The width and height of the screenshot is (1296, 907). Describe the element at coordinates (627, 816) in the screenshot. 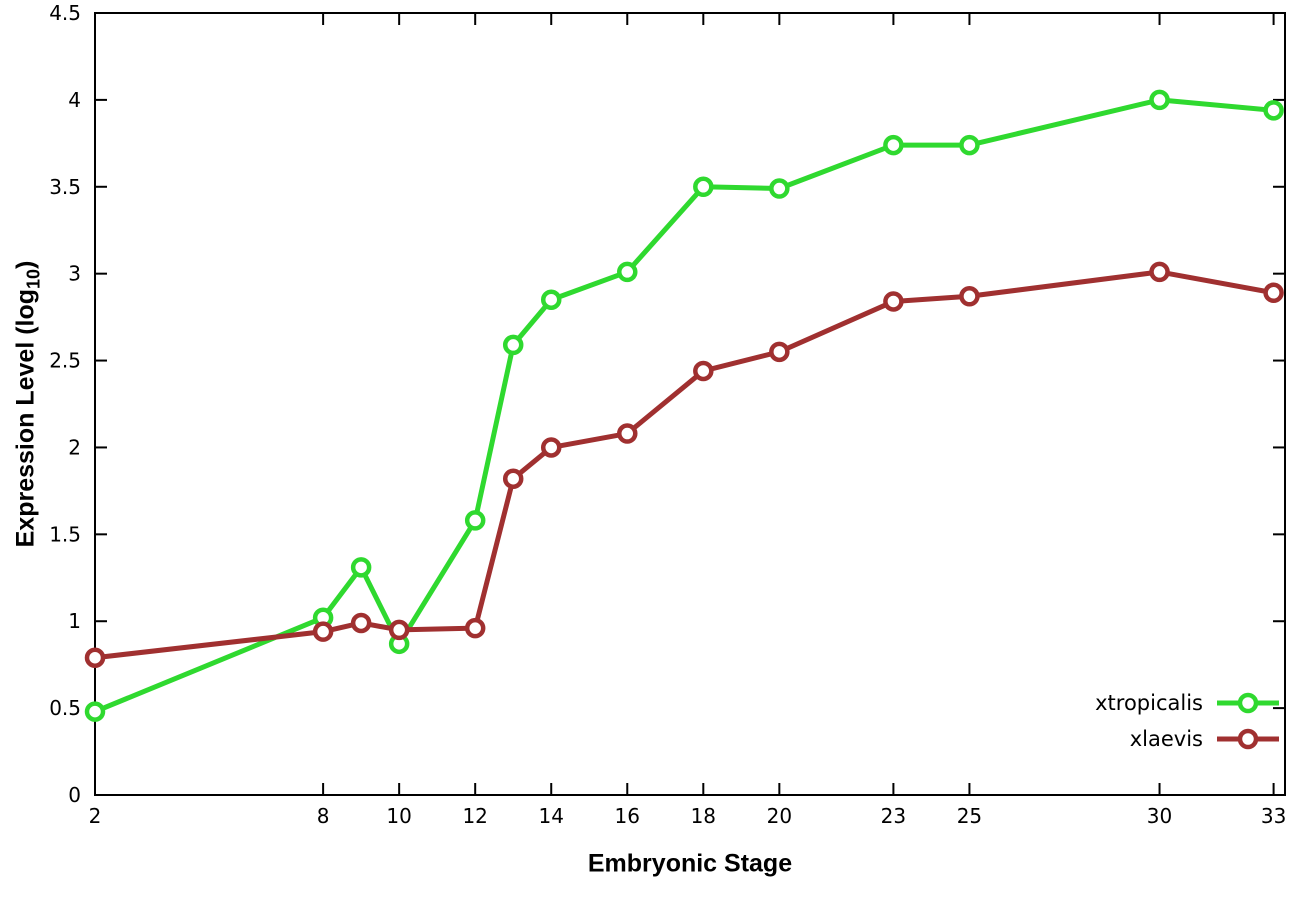

I see `x-tick-label: 16` at that location.